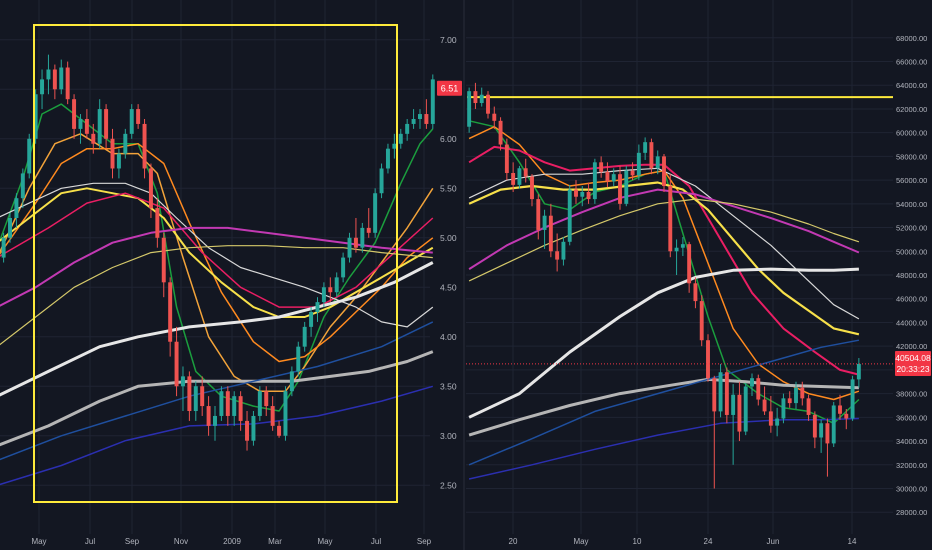 Image resolution: width=932 pixels, height=550 pixels. I want to click on left-last-price-tag-bg, so click(449, 88).